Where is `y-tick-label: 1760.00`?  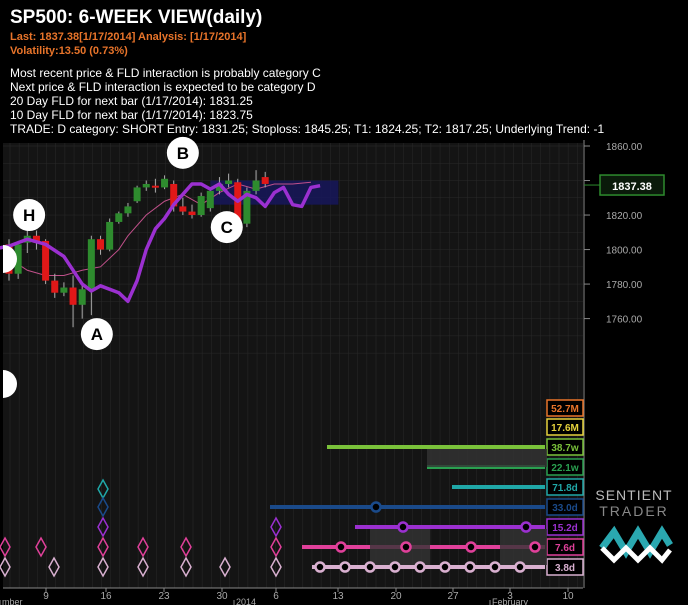 y-tick-label: 1760.00 is located at coordinates (624, 320).